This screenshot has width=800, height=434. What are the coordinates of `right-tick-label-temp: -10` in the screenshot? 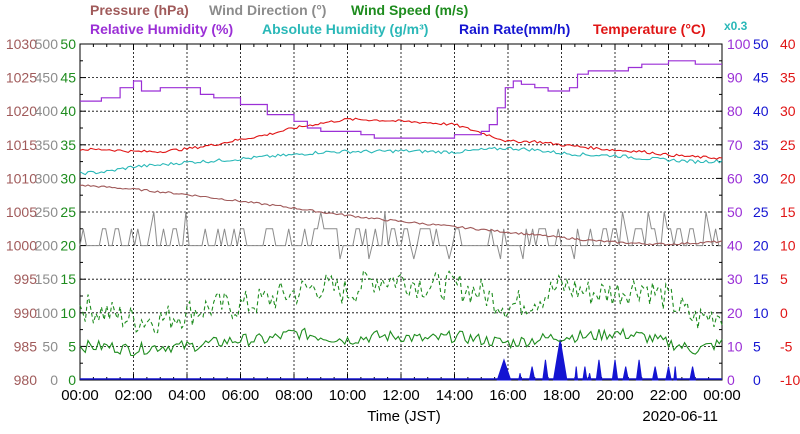 It's located at (790, 380).